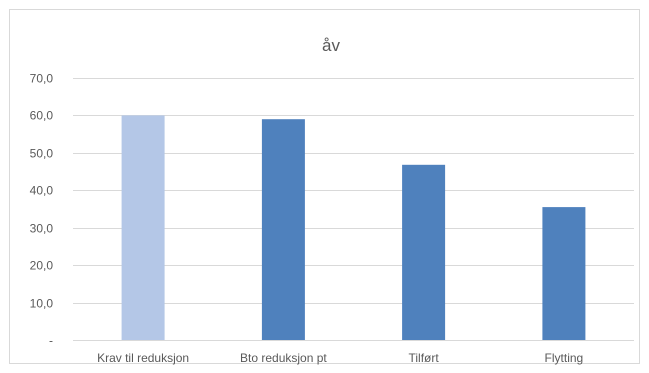 The width and height of the screenshot is (649, 373). What do you see at coordinates (143, 358) in the screenshot?
I see `x-tick-label: Krav til reduksjon` at bounding box center [143, 358].